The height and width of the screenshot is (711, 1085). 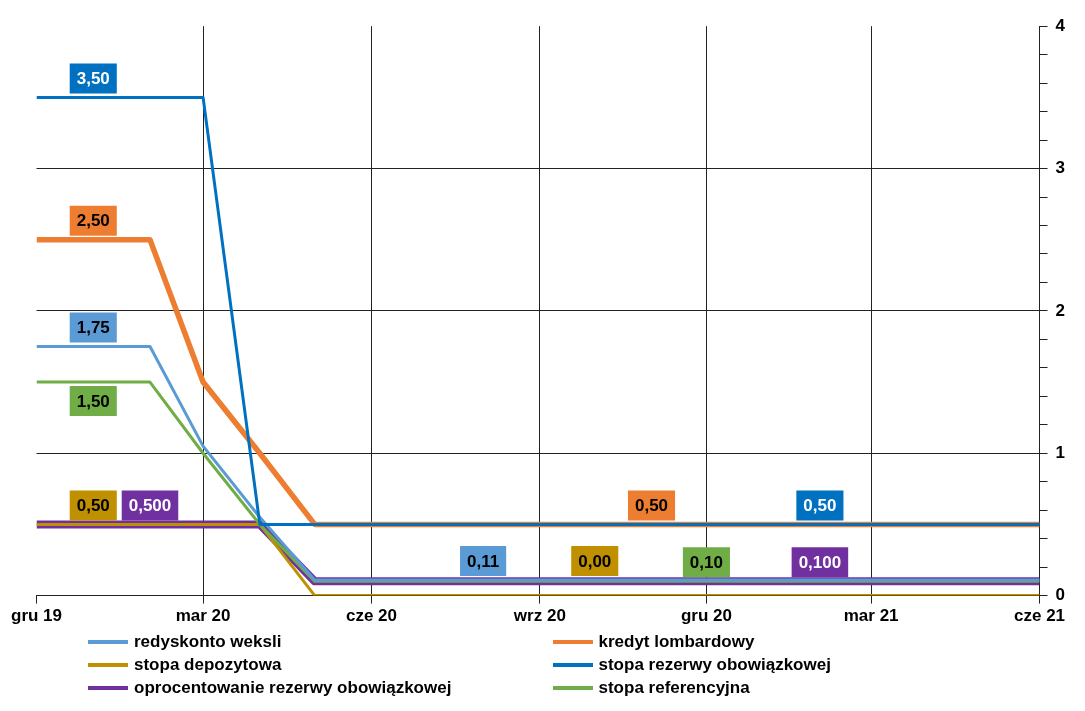 What do you see at coordinates (1040, 616) in the screenshot?
I see `x-tick-label: cze 21` at bounding box center [1040, 616].